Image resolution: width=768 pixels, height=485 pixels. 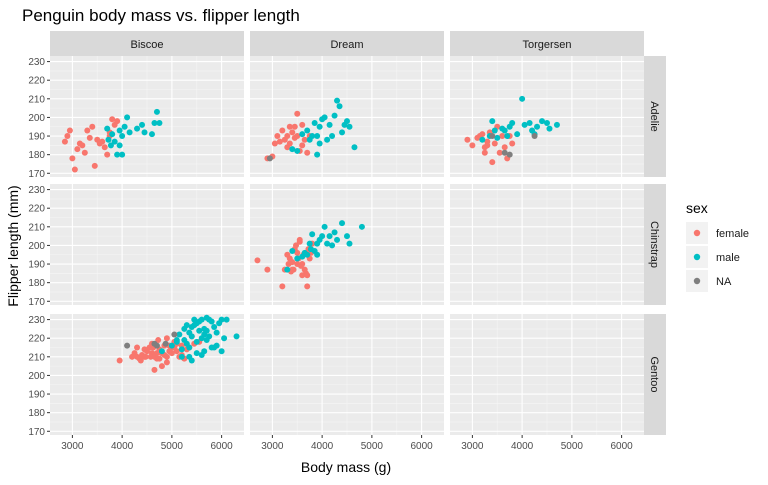 What do you see at coordinates (147, 116) in the screenshot?
I see `panel-adelie-biscoe` at bounding box center [147, 116].